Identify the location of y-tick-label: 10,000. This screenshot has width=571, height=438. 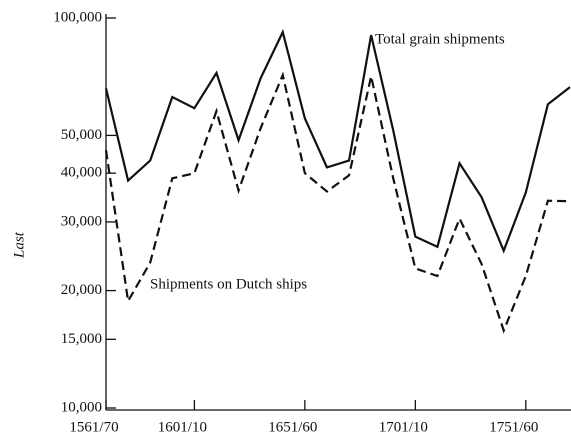
(81, 407).